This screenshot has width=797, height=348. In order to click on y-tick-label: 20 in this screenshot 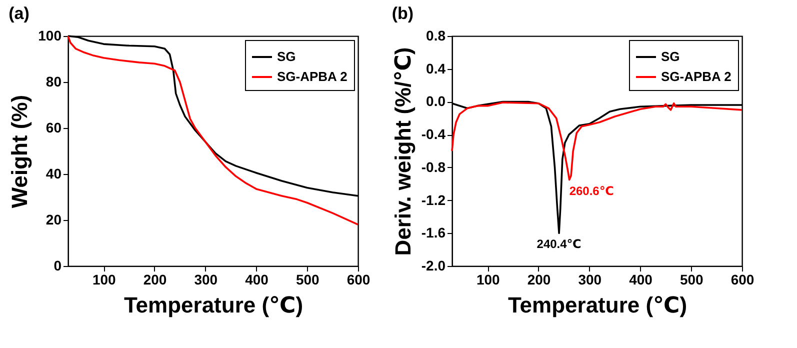, I will do `click(54, 220)`.